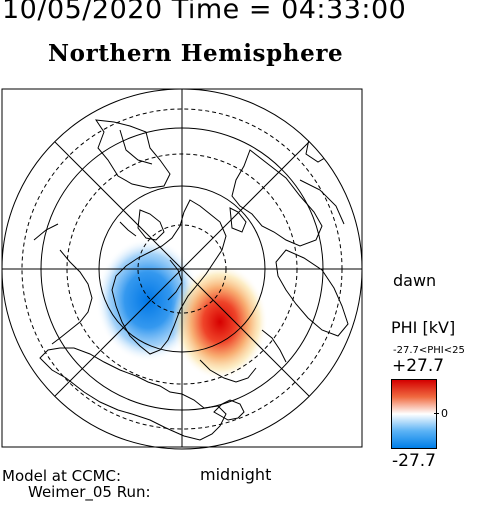 The width and height of the screenshot is (484, 508). What do you see at coordinates (444, 413) in the screenshot?
I see `colorbar-zero-label: 0` at bounding box center [444, 413].